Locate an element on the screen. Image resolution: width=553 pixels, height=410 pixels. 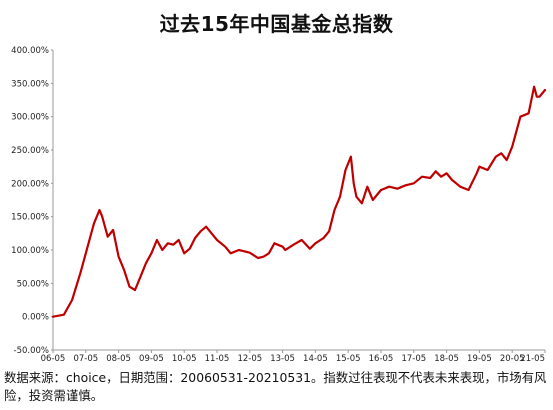
x-tick-label: 19-05 is located at coordinates (479, 359).